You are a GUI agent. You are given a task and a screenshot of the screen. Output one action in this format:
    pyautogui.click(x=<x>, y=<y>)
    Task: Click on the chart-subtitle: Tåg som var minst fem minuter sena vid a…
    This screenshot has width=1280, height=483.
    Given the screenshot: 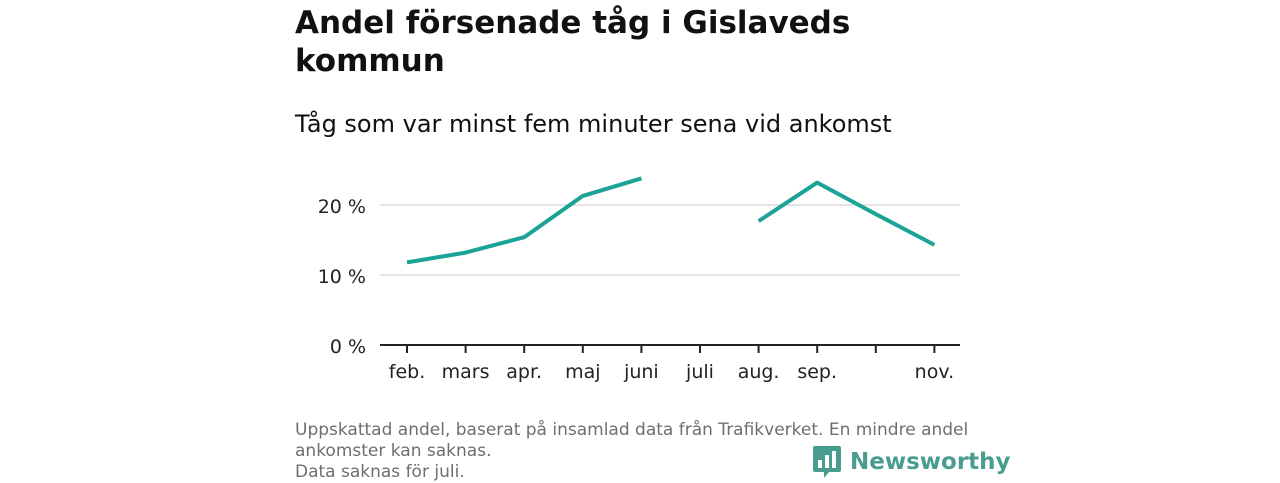 What is the action you would take?
    pyautogui.click(x=593, y=124)
    